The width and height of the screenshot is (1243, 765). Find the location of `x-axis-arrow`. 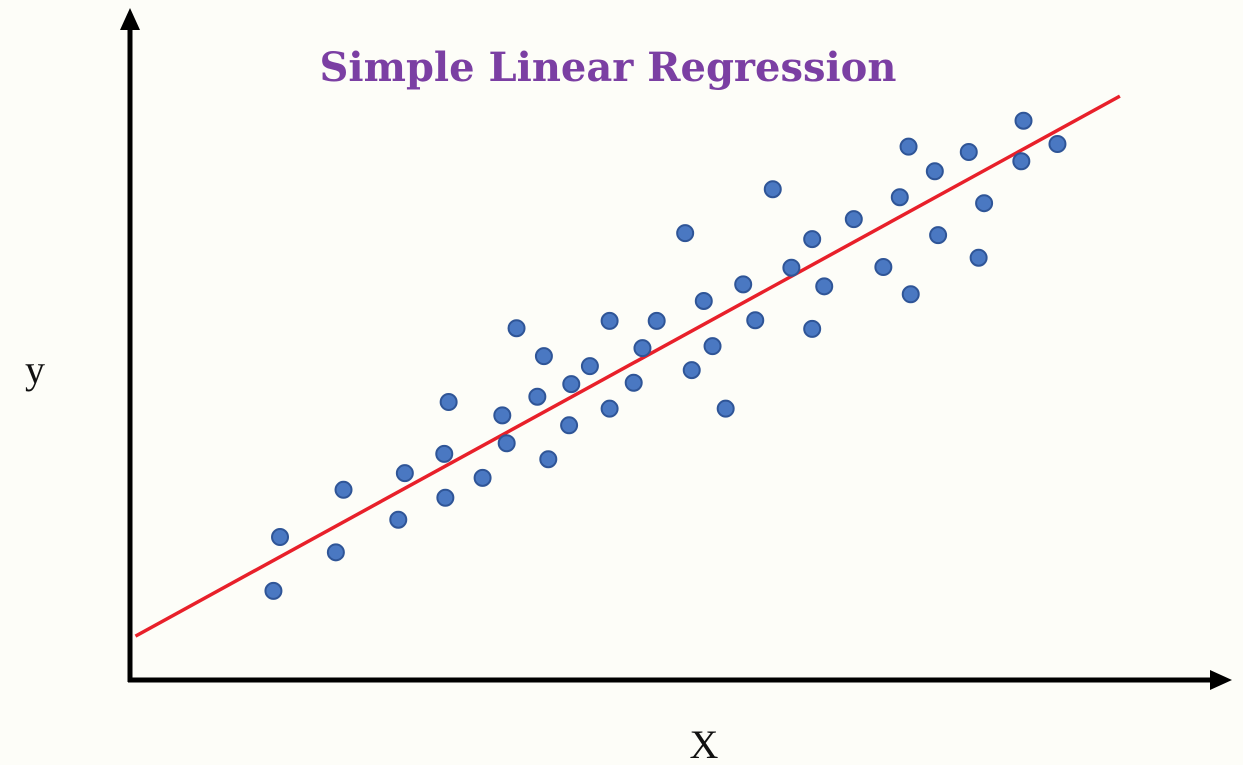

x-axis-arrow is located at coordinates (1221, 680).